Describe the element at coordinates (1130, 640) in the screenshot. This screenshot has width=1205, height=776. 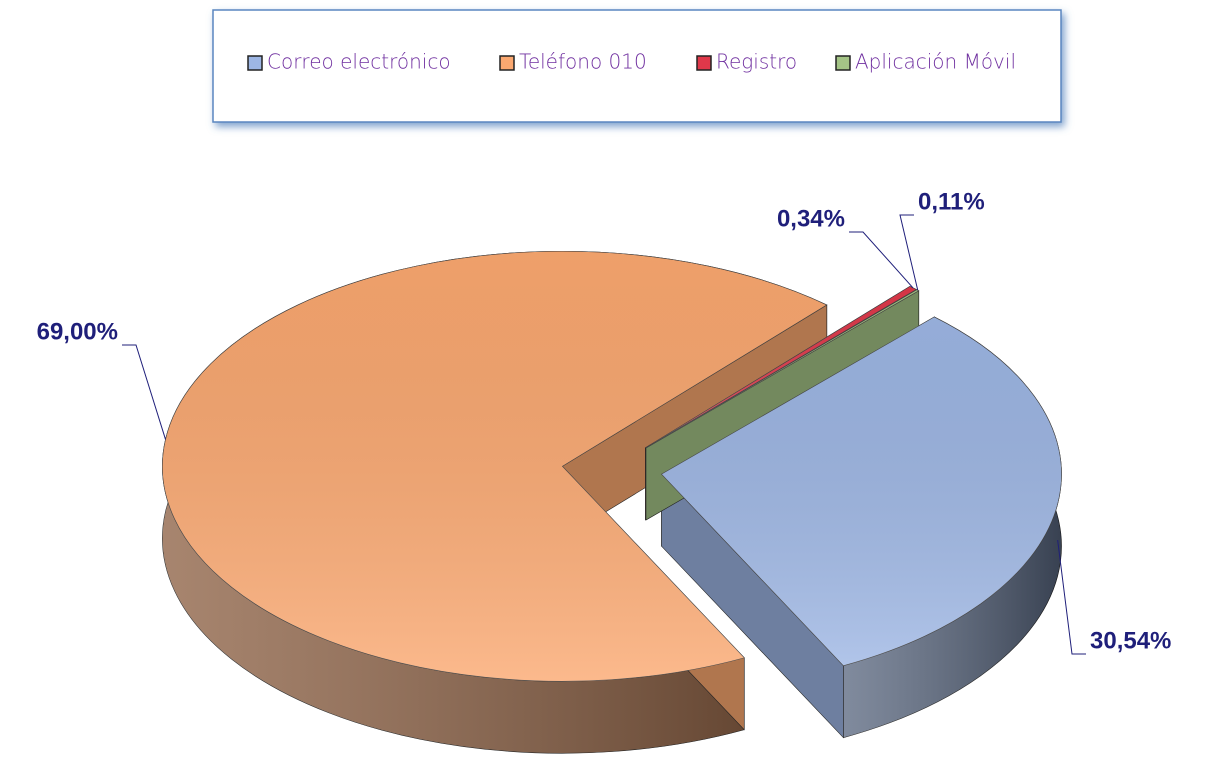
I see `data-label: 30,54%` at that location.